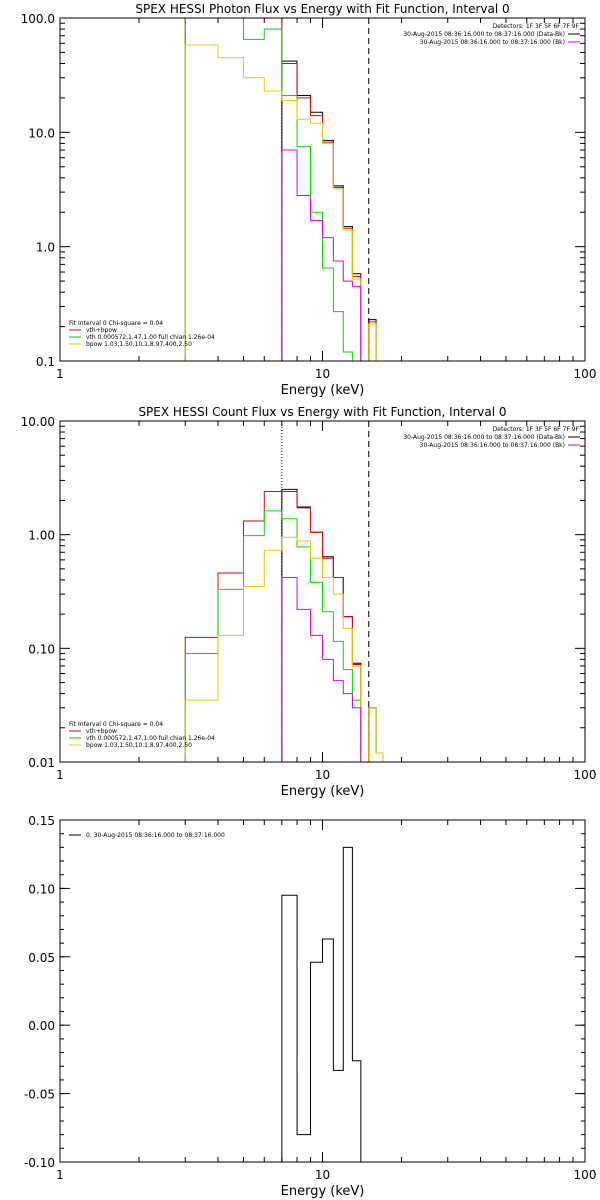 This screenshot has height=1200, width=600. I want to click on y-tick-label: 0.05, so click(41, 958).